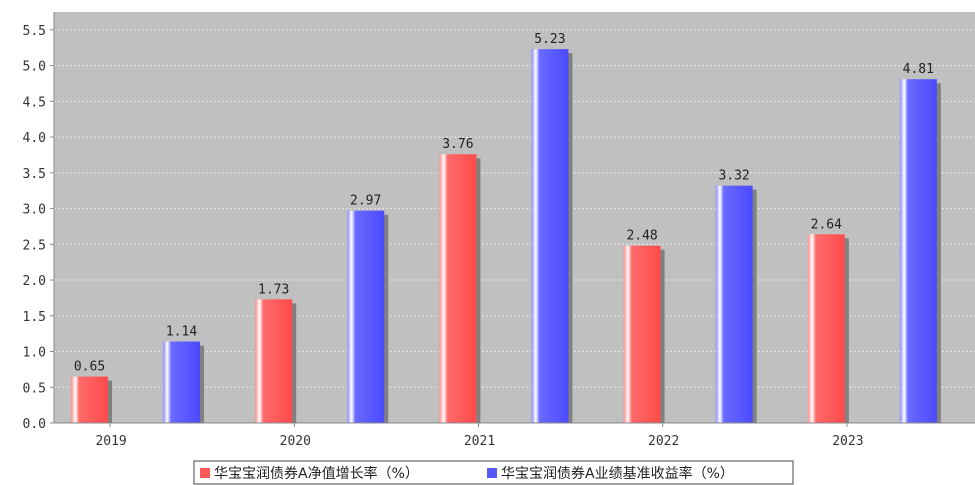 Image resolution: width=975 pixels, height=485 pixels. What do you see at coordinates (34, 245) in the screenshot?
I see `y-tick-label: 2.5` at bounding box center [34, 245].